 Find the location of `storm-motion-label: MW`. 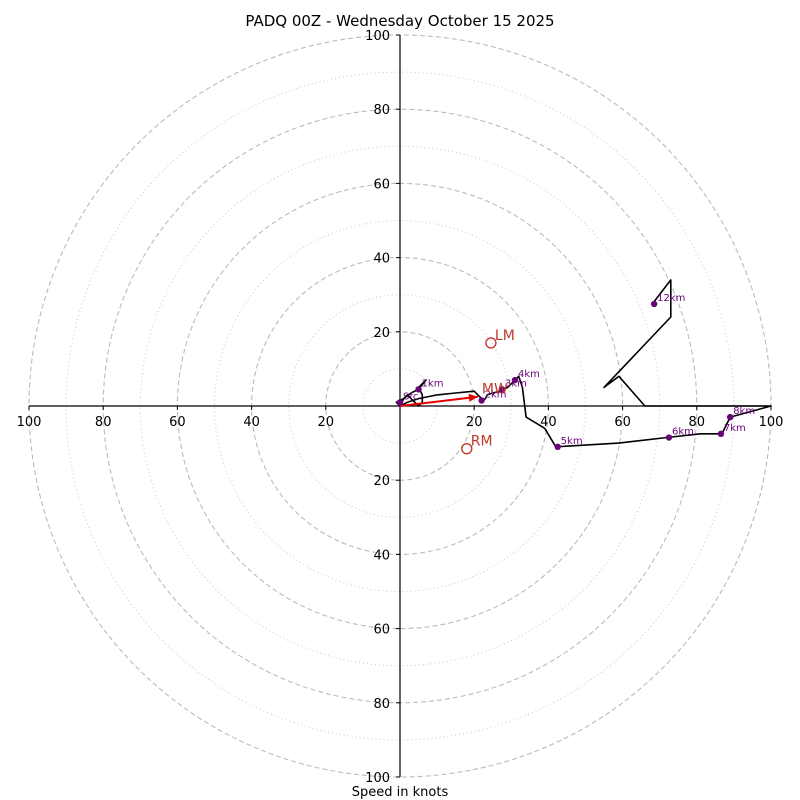

storm-motion-label: MW is located at coordinates (495, 390).